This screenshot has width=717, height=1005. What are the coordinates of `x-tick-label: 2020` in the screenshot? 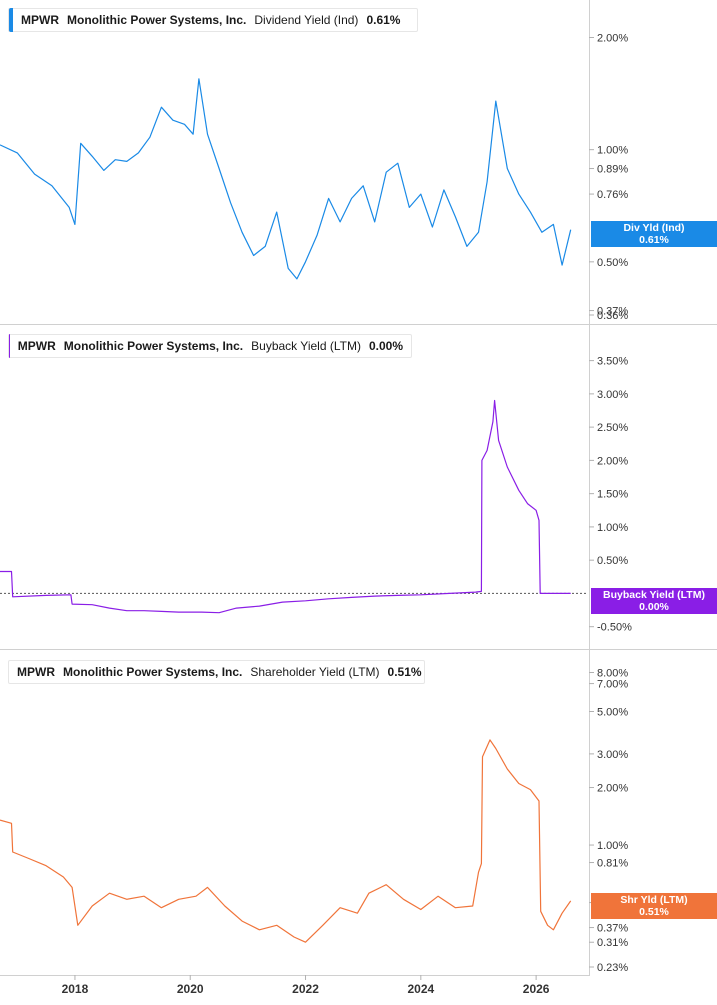 It's located at (190, 989).